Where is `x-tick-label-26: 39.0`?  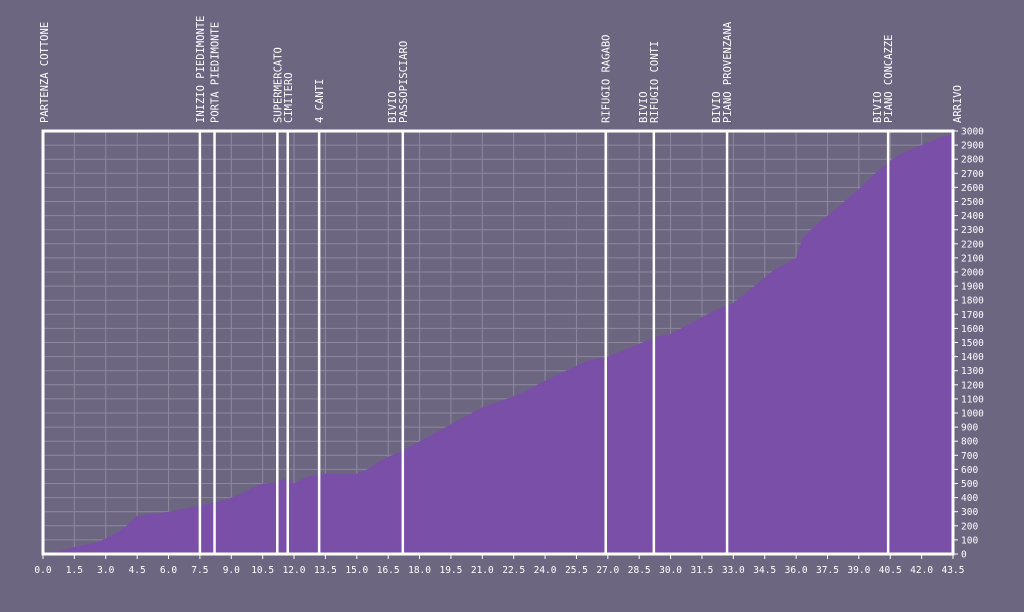
x-tick-label-26: 39.0 is located at coordinates (858, 570).